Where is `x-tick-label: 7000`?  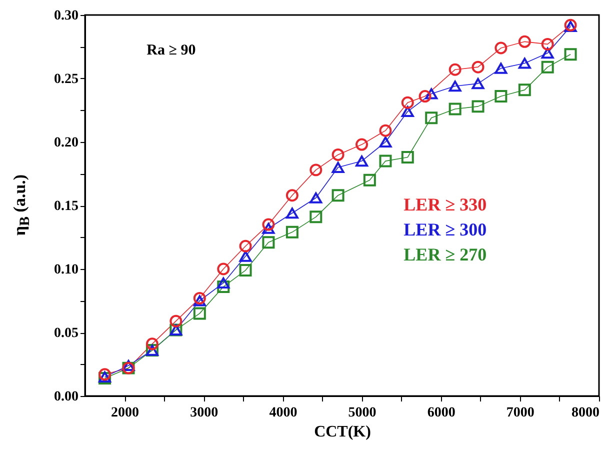 x-tick-label: 7000 is located at coordinates (520, 413).